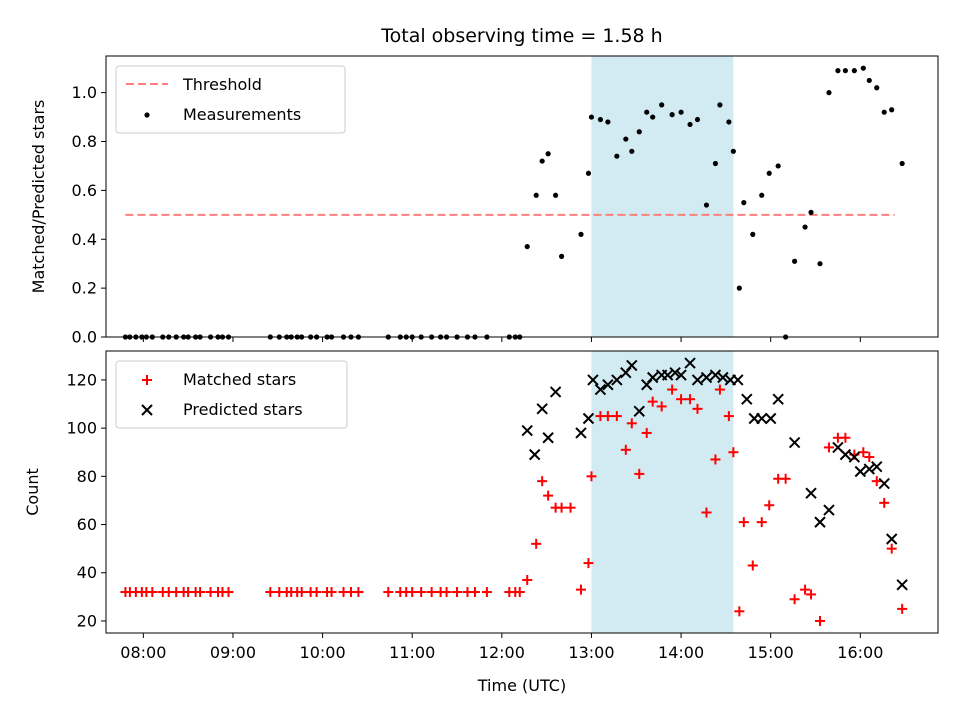 This screenshot has width=960, height=724. What do you see at coordinates (38, 197) in the screenshot?
I see `top-y-axis-label: Matched/Predicted stars` at bounding box center [38, 197].